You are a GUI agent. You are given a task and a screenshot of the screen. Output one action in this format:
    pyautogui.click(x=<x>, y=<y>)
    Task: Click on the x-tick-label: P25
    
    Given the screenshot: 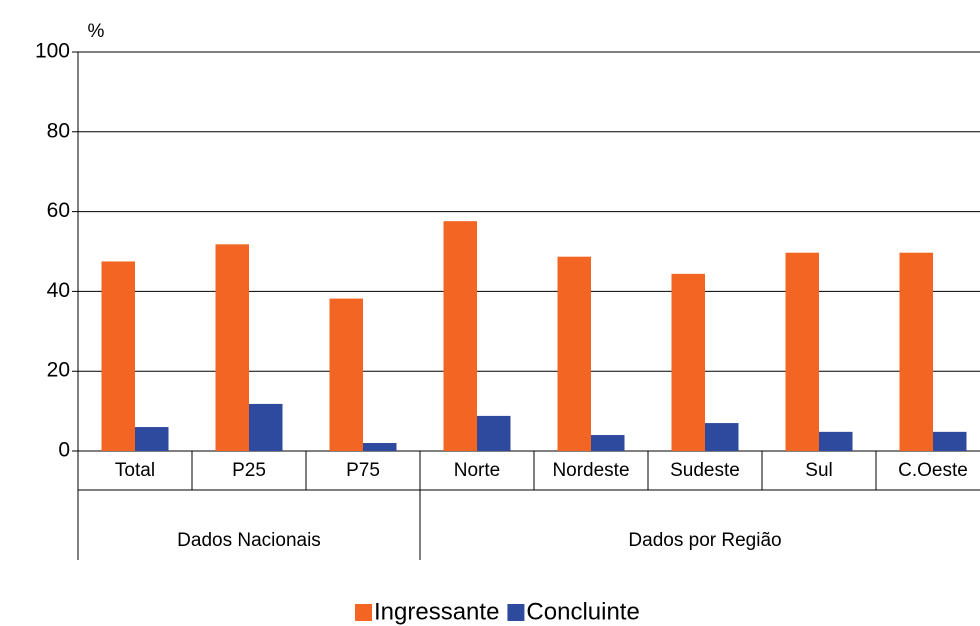 What is the action you would take?
    pyautogui.click(x=249, y=470)
    